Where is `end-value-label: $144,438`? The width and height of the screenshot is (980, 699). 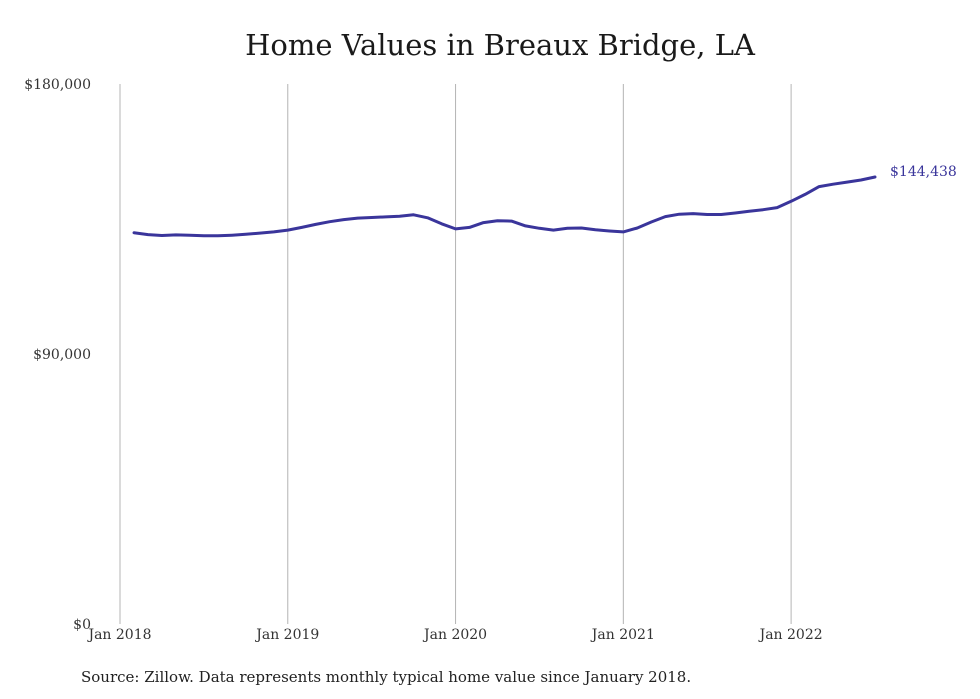 end-value-label: $144,438 is located at coordinates (923, 172).